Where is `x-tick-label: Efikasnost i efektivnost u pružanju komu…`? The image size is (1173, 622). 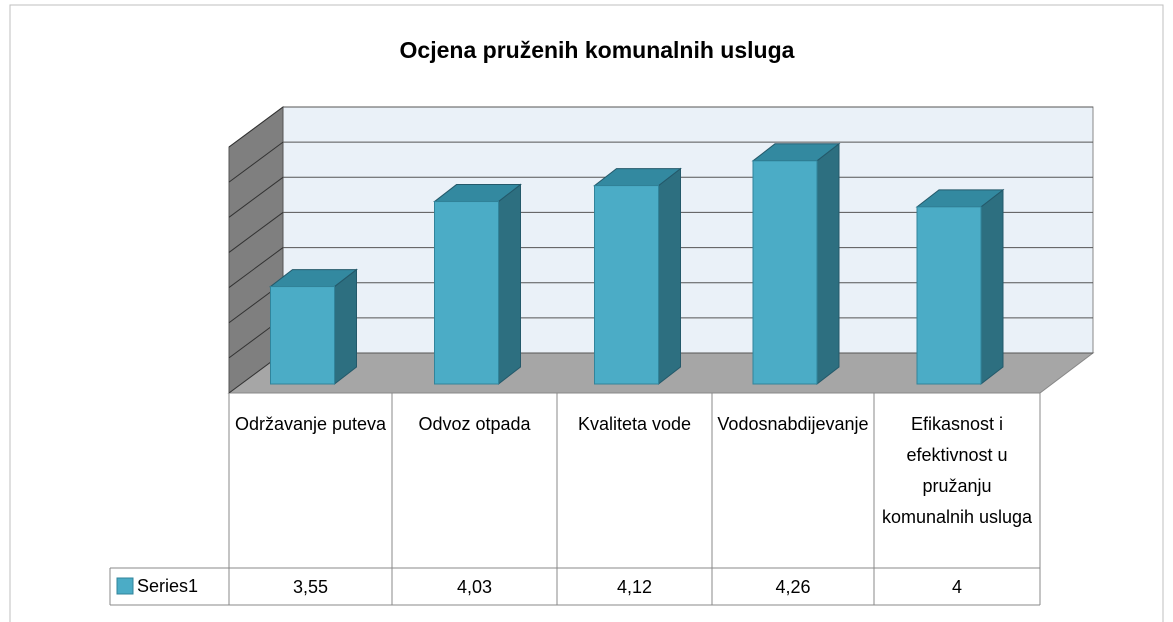 x-tick-label: Efikasnost i efektivnost u pružanju komu… is located at coordinates (957, 470).